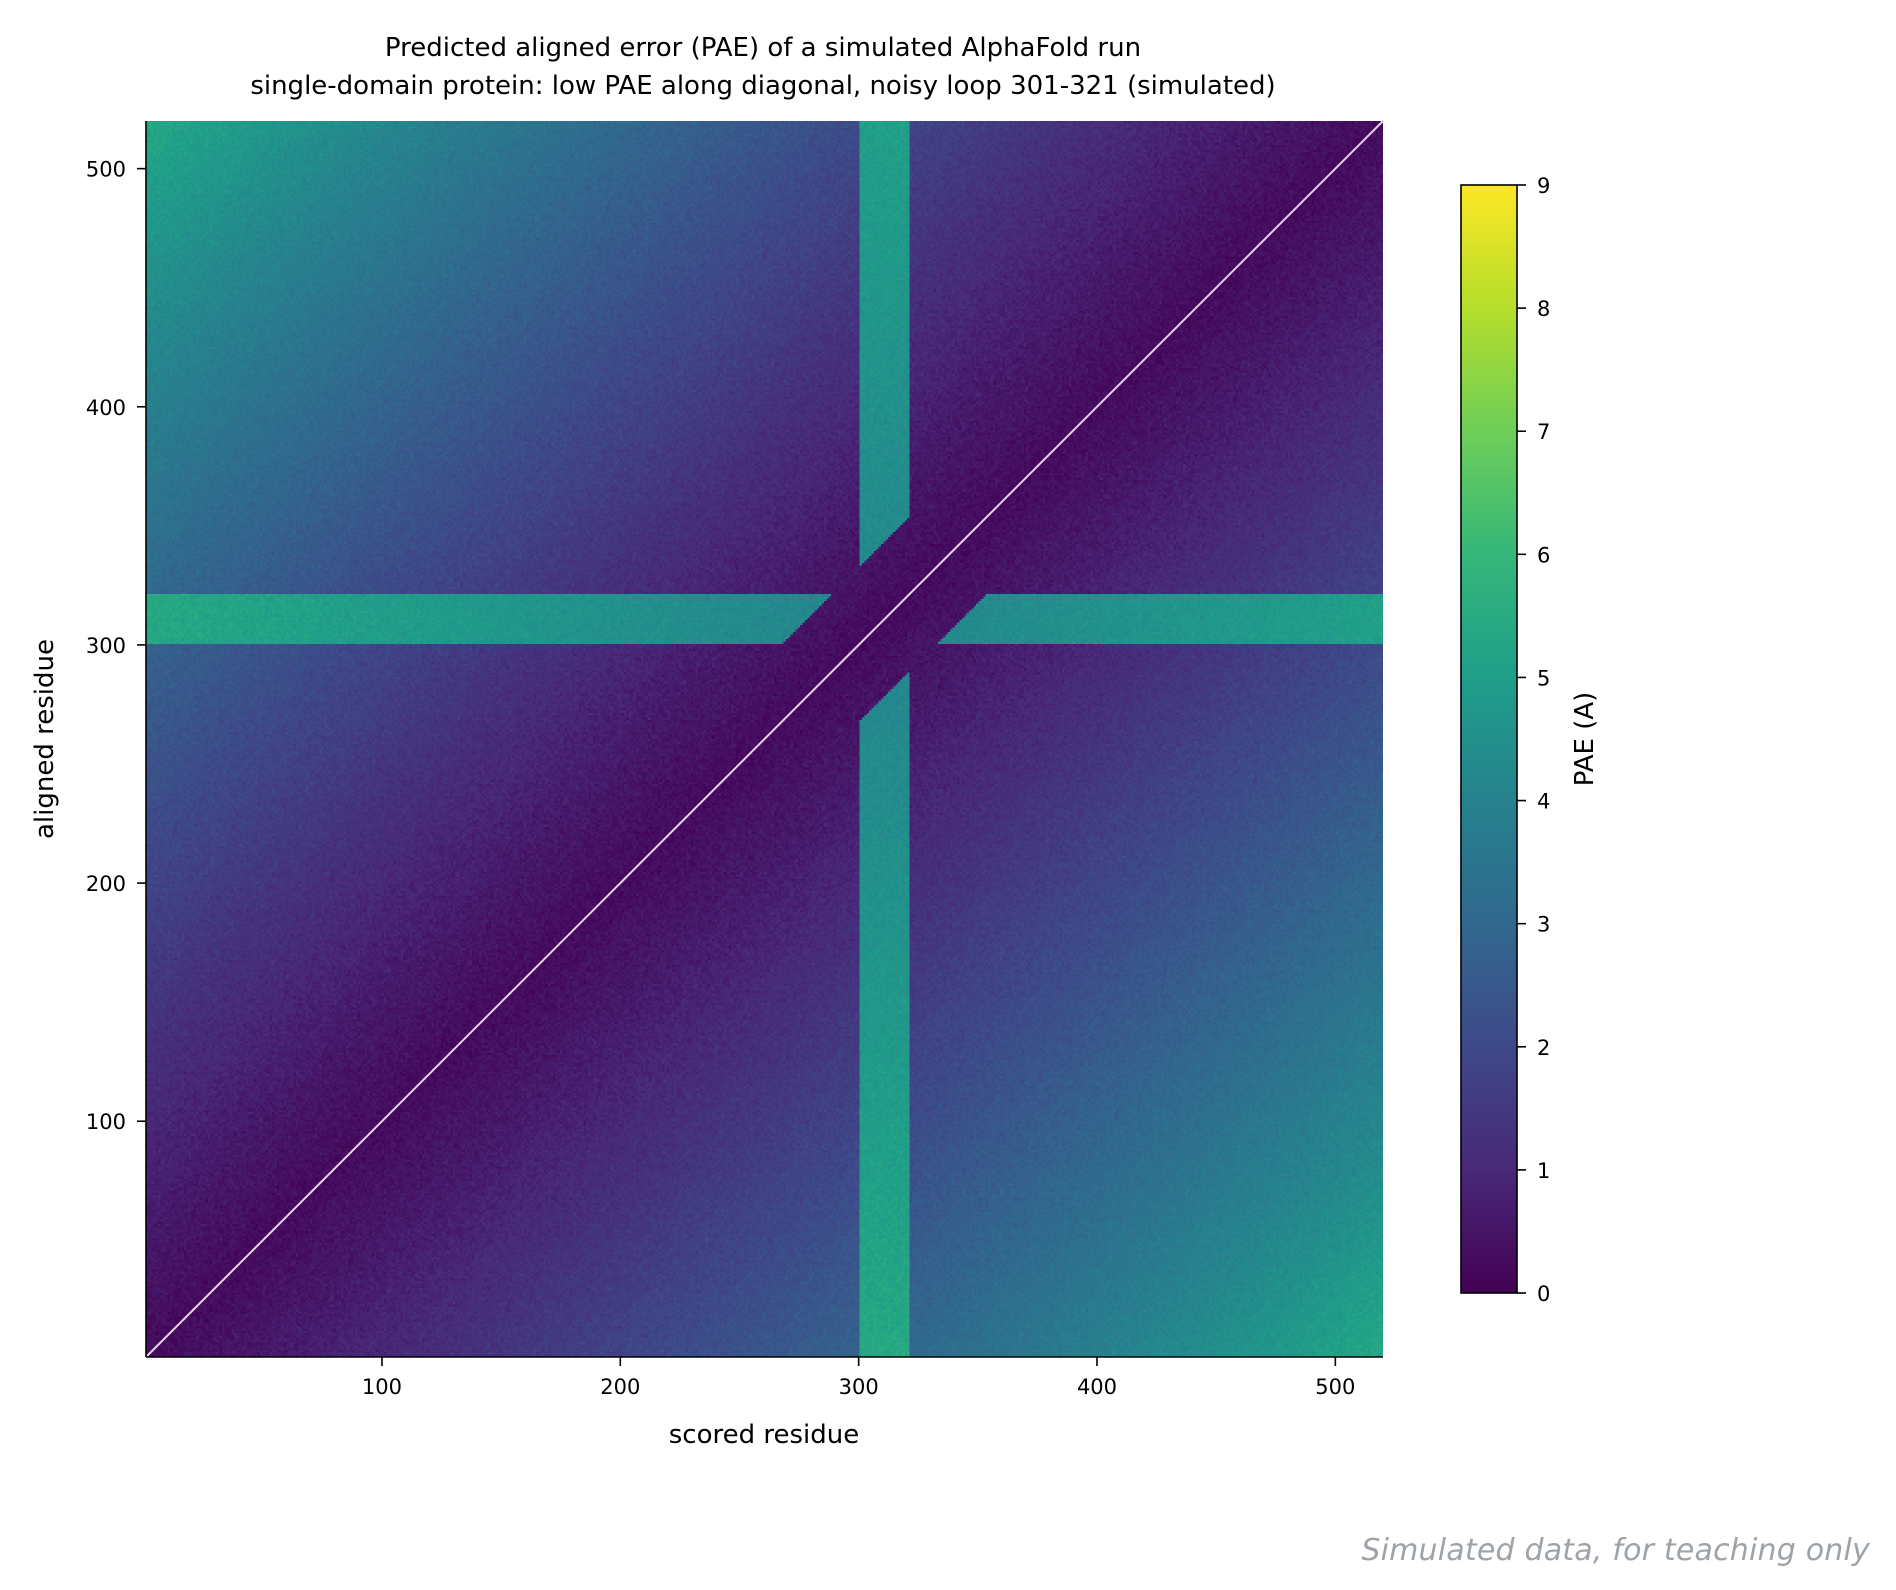 This screenshot has width=1896, height=1590. I want to click on x-tick-label: 500, so click(1335, 1387).